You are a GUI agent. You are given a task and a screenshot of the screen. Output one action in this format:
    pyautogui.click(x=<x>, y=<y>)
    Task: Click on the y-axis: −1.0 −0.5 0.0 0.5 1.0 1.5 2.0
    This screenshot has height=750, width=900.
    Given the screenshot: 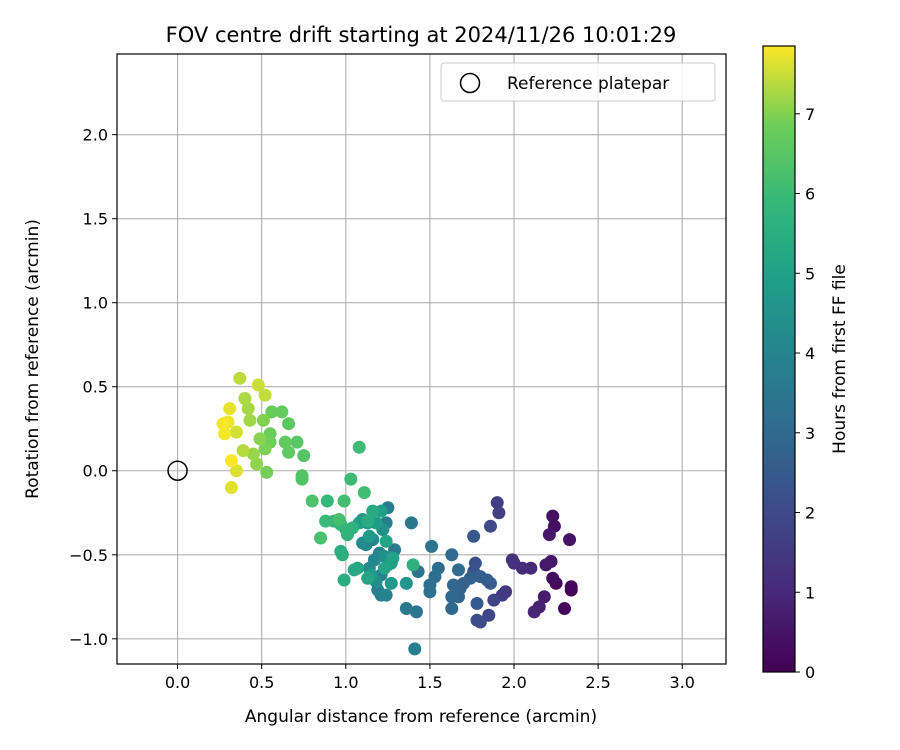 What is the action you would take?
    pyautogui.click(x=93, y=387)
    